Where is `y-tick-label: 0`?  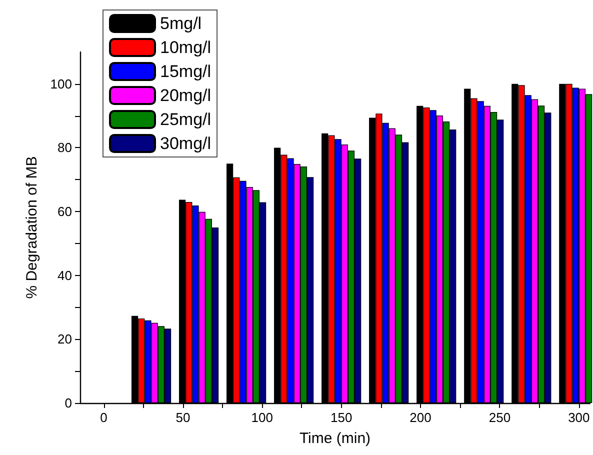
y-tick-label: 0 is located at coordinates (68, 403).